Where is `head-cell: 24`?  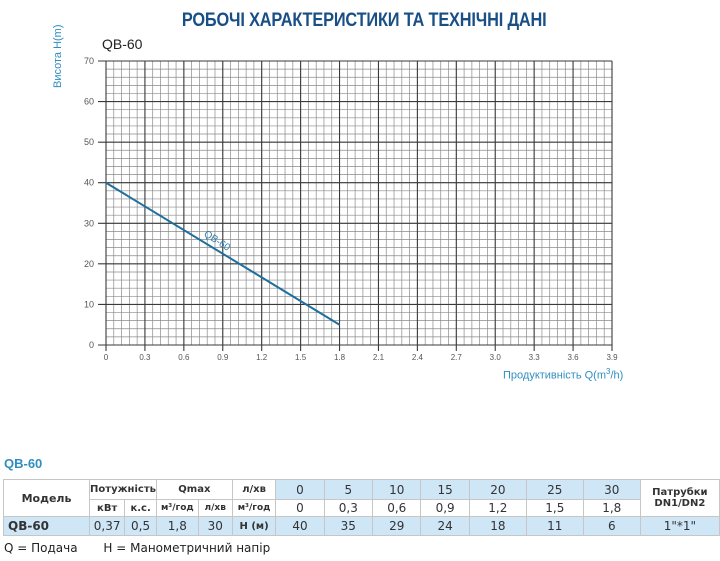 head-cell: 24 is located at coordinates (445, 526).